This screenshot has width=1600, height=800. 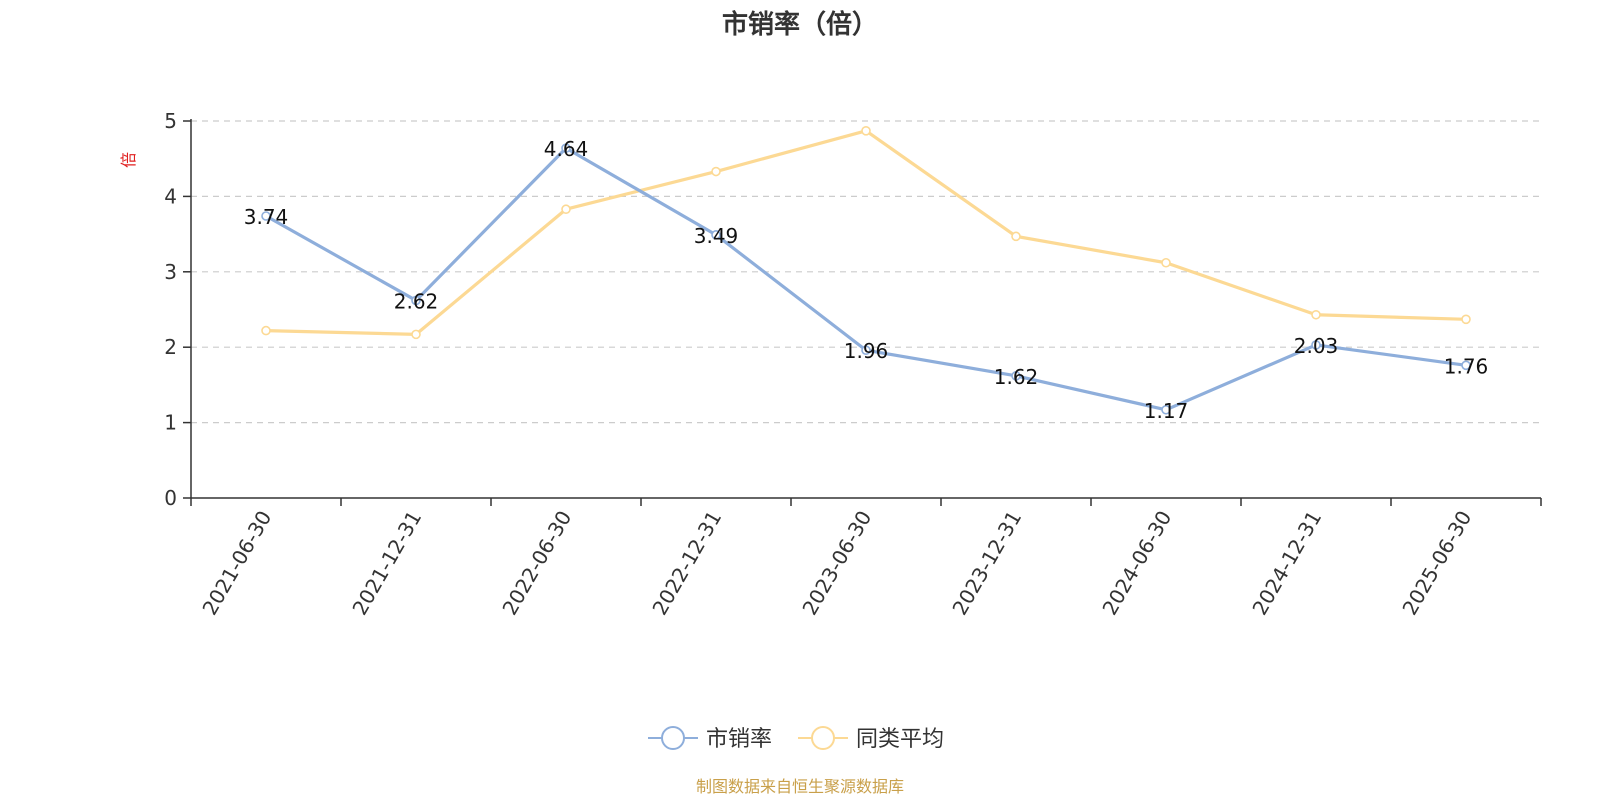 What do you see at coordinates (170, 347) in the screenshot?
I see `y-tick-label: 2` at bounding box center [170, 347].